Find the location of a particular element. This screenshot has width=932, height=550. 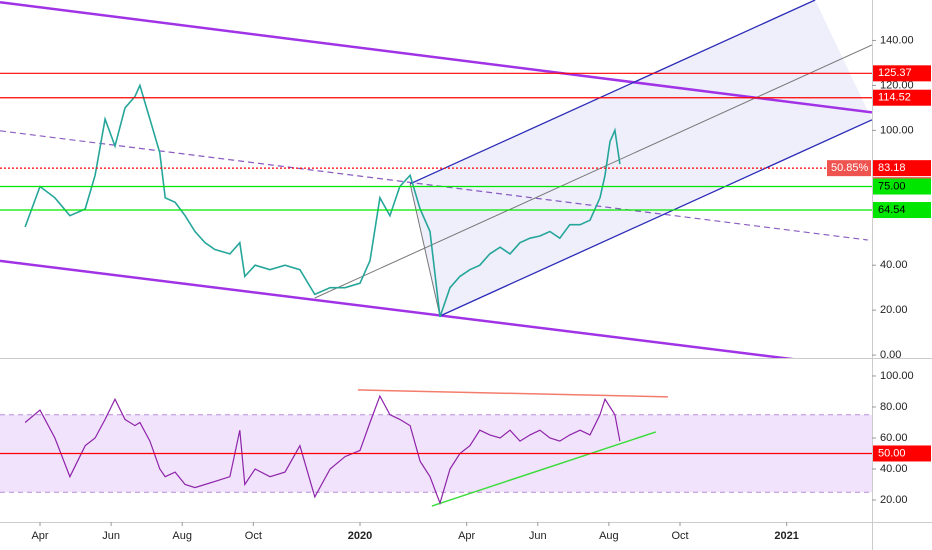

x-tick-label: 2021 is located at coordinates (786, 536).